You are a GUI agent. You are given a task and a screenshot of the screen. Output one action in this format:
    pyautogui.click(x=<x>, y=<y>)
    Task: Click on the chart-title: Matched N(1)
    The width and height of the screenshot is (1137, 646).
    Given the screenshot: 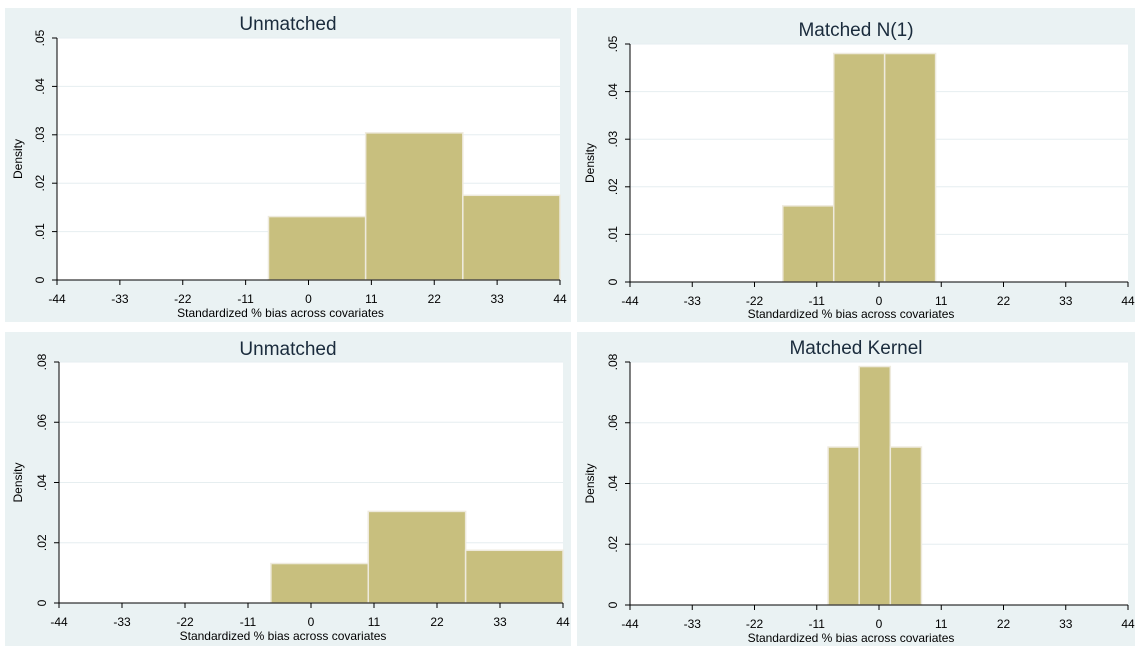 What is the action you would take?
    pyautogui.click(x=855, y=30)
    